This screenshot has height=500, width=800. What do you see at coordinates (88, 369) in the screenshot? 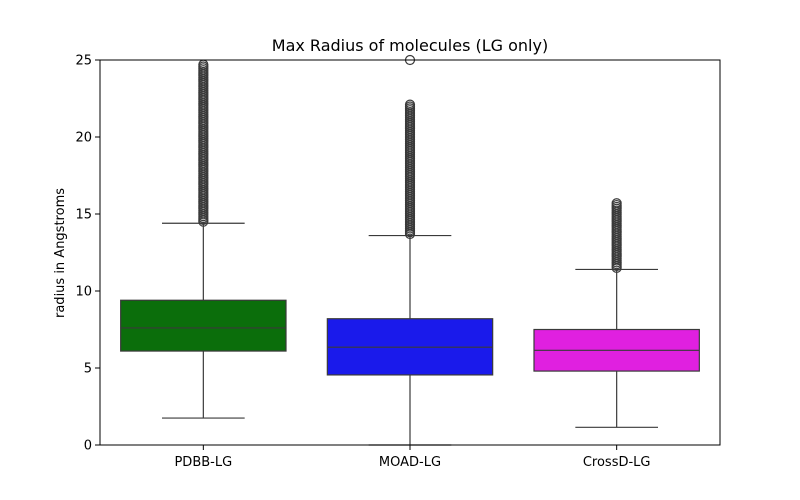
I see `y-tick-label: 5` at bounding box center [88, 369].